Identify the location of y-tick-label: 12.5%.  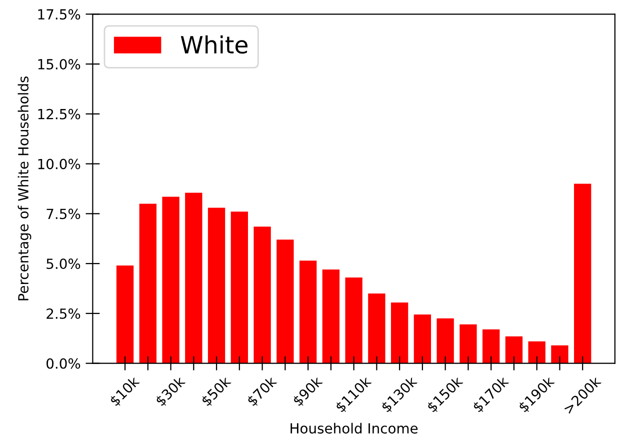
(59, 114).